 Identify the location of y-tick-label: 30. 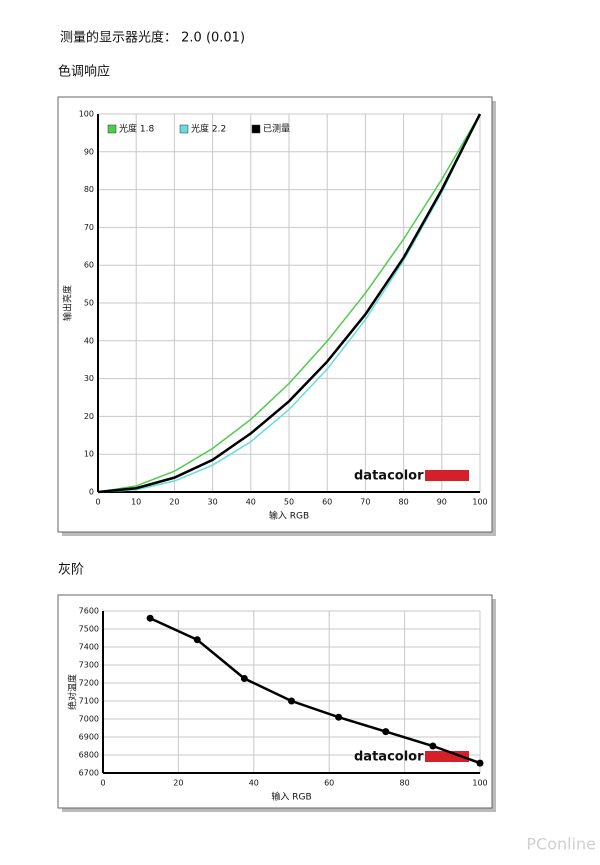
(89, 378).